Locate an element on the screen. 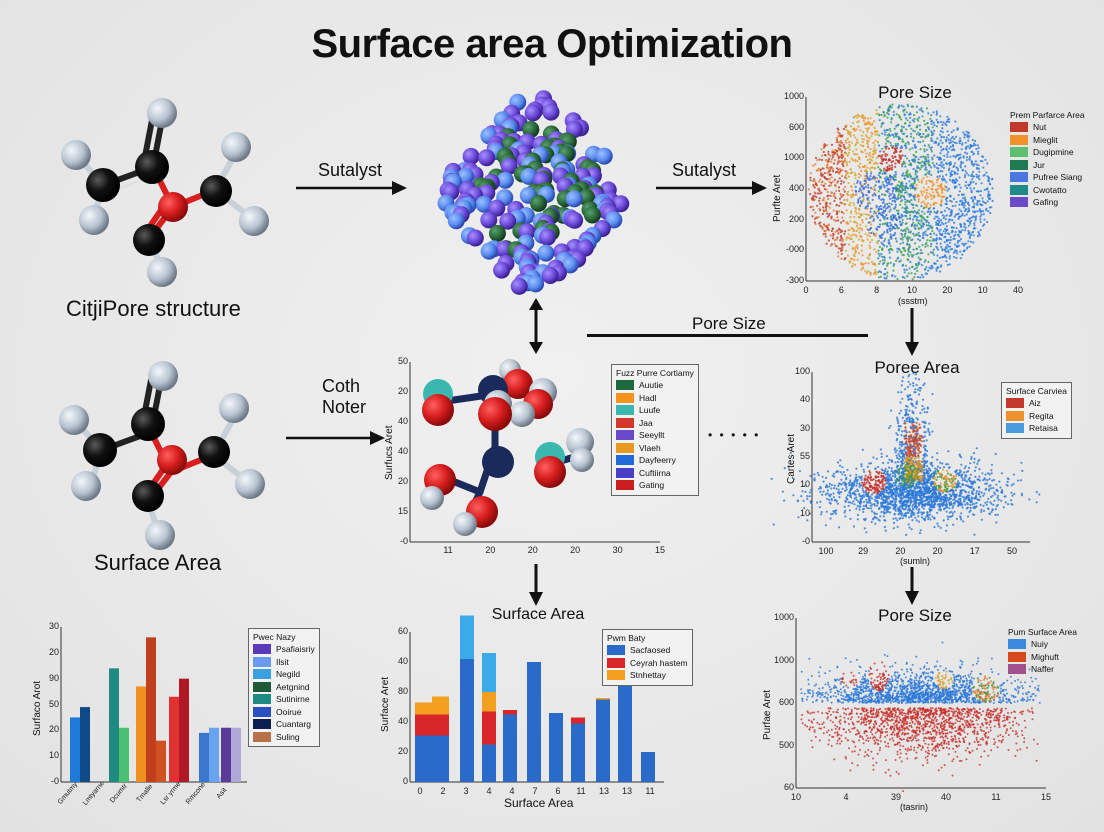 The width and height of the screenshot is (1104, 832). y-tick: 400 is located at coordinates (796, 188).